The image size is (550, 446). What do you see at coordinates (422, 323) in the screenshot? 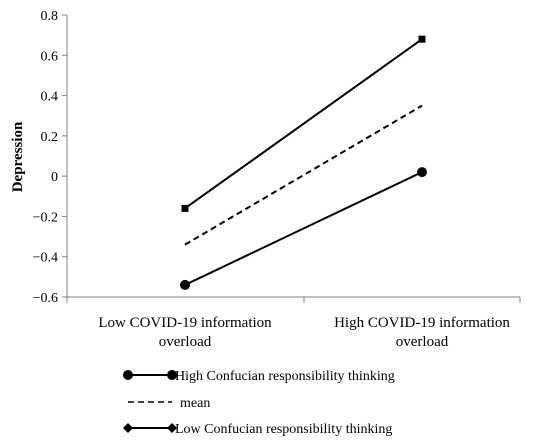
I see `x-category-label: High COVID-19 information` at bounding box center [422, 323].